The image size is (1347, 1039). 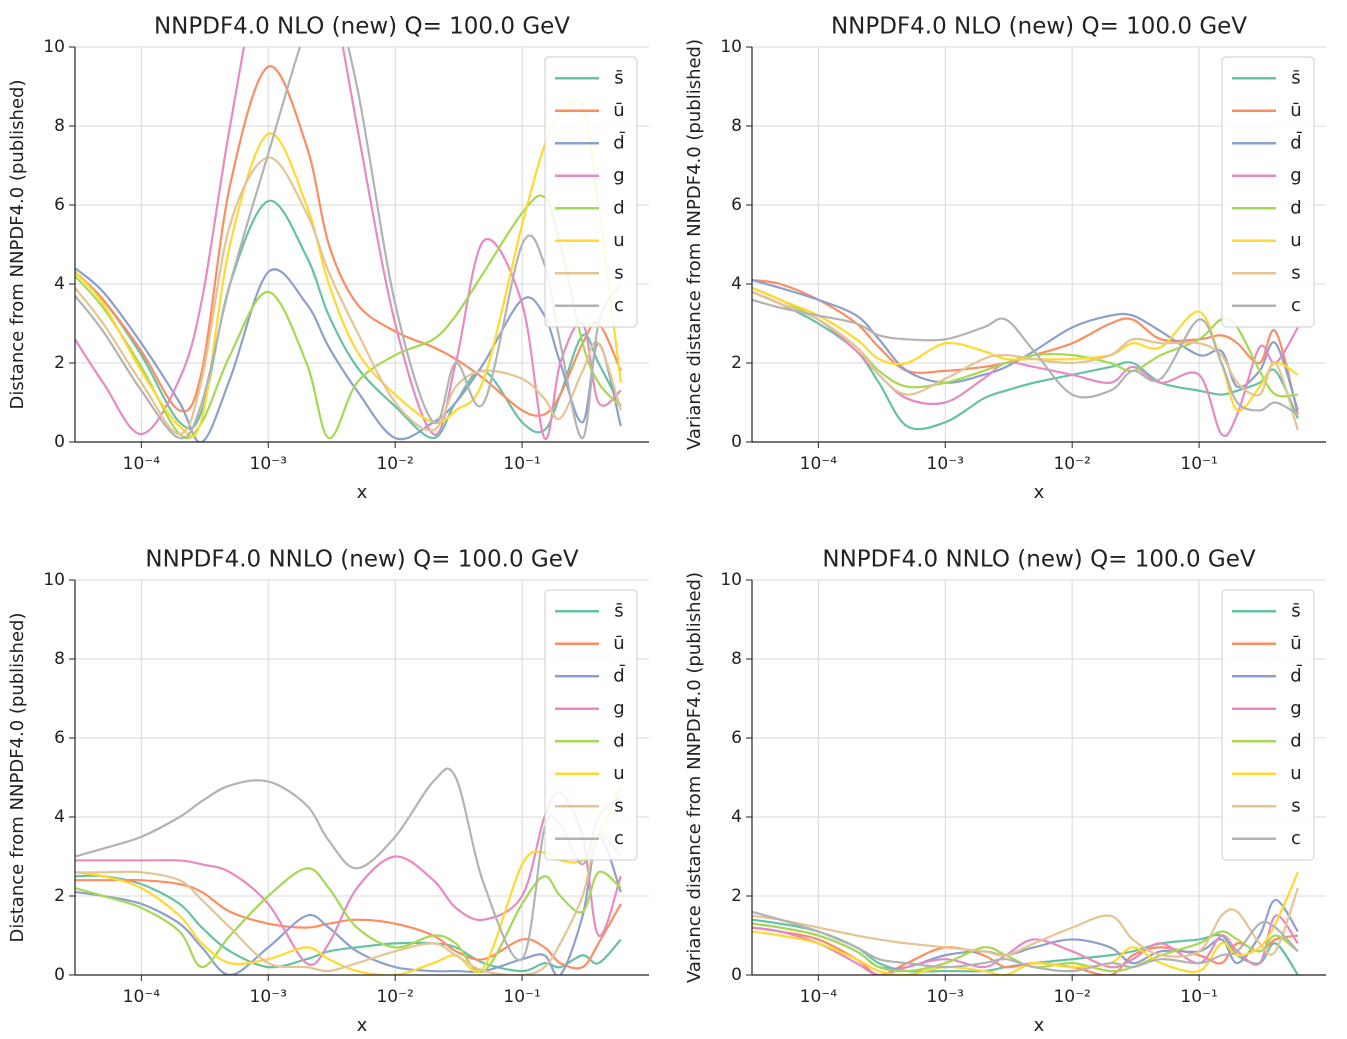 What do you see at coordinates (362, 560) in the screenshot?
I see `chart-title: NNPDF4.0 NNLO (new) Q= 100.0 GeV` at bounding box center [362, 560].